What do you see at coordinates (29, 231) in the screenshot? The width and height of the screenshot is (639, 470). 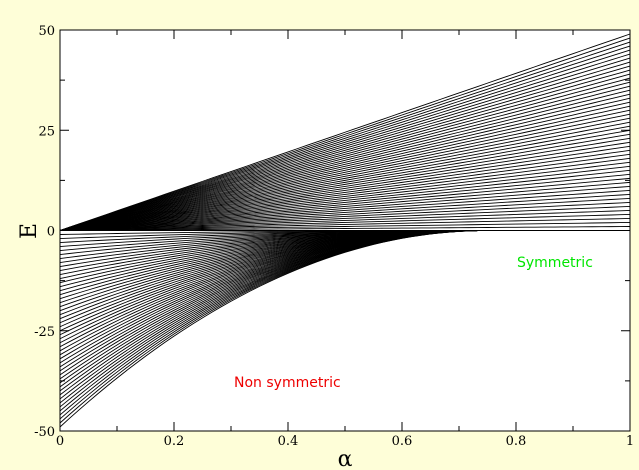 I see `y-axis-label: E` at bounding box center [29, 231].